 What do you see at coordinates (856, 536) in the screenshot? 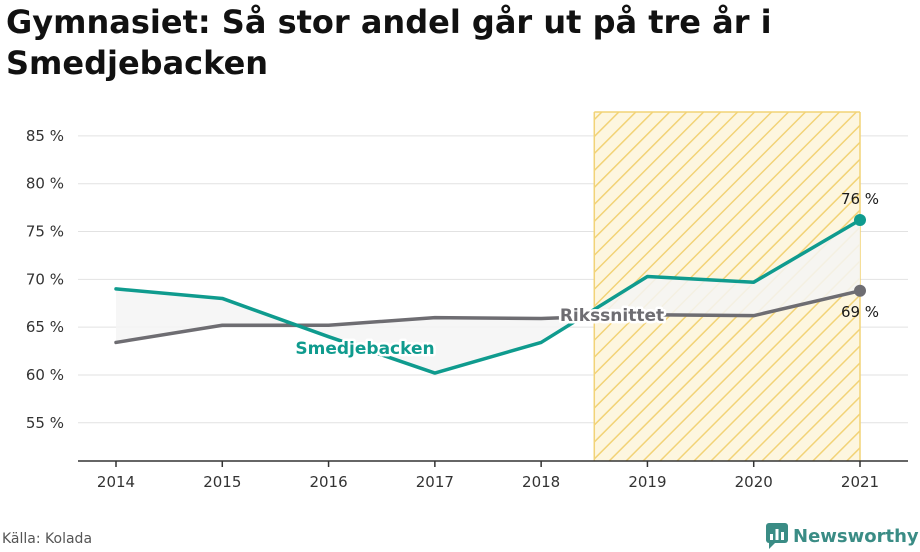
I see `brand-name: Newsworthy` at bounding box center [856, 536].